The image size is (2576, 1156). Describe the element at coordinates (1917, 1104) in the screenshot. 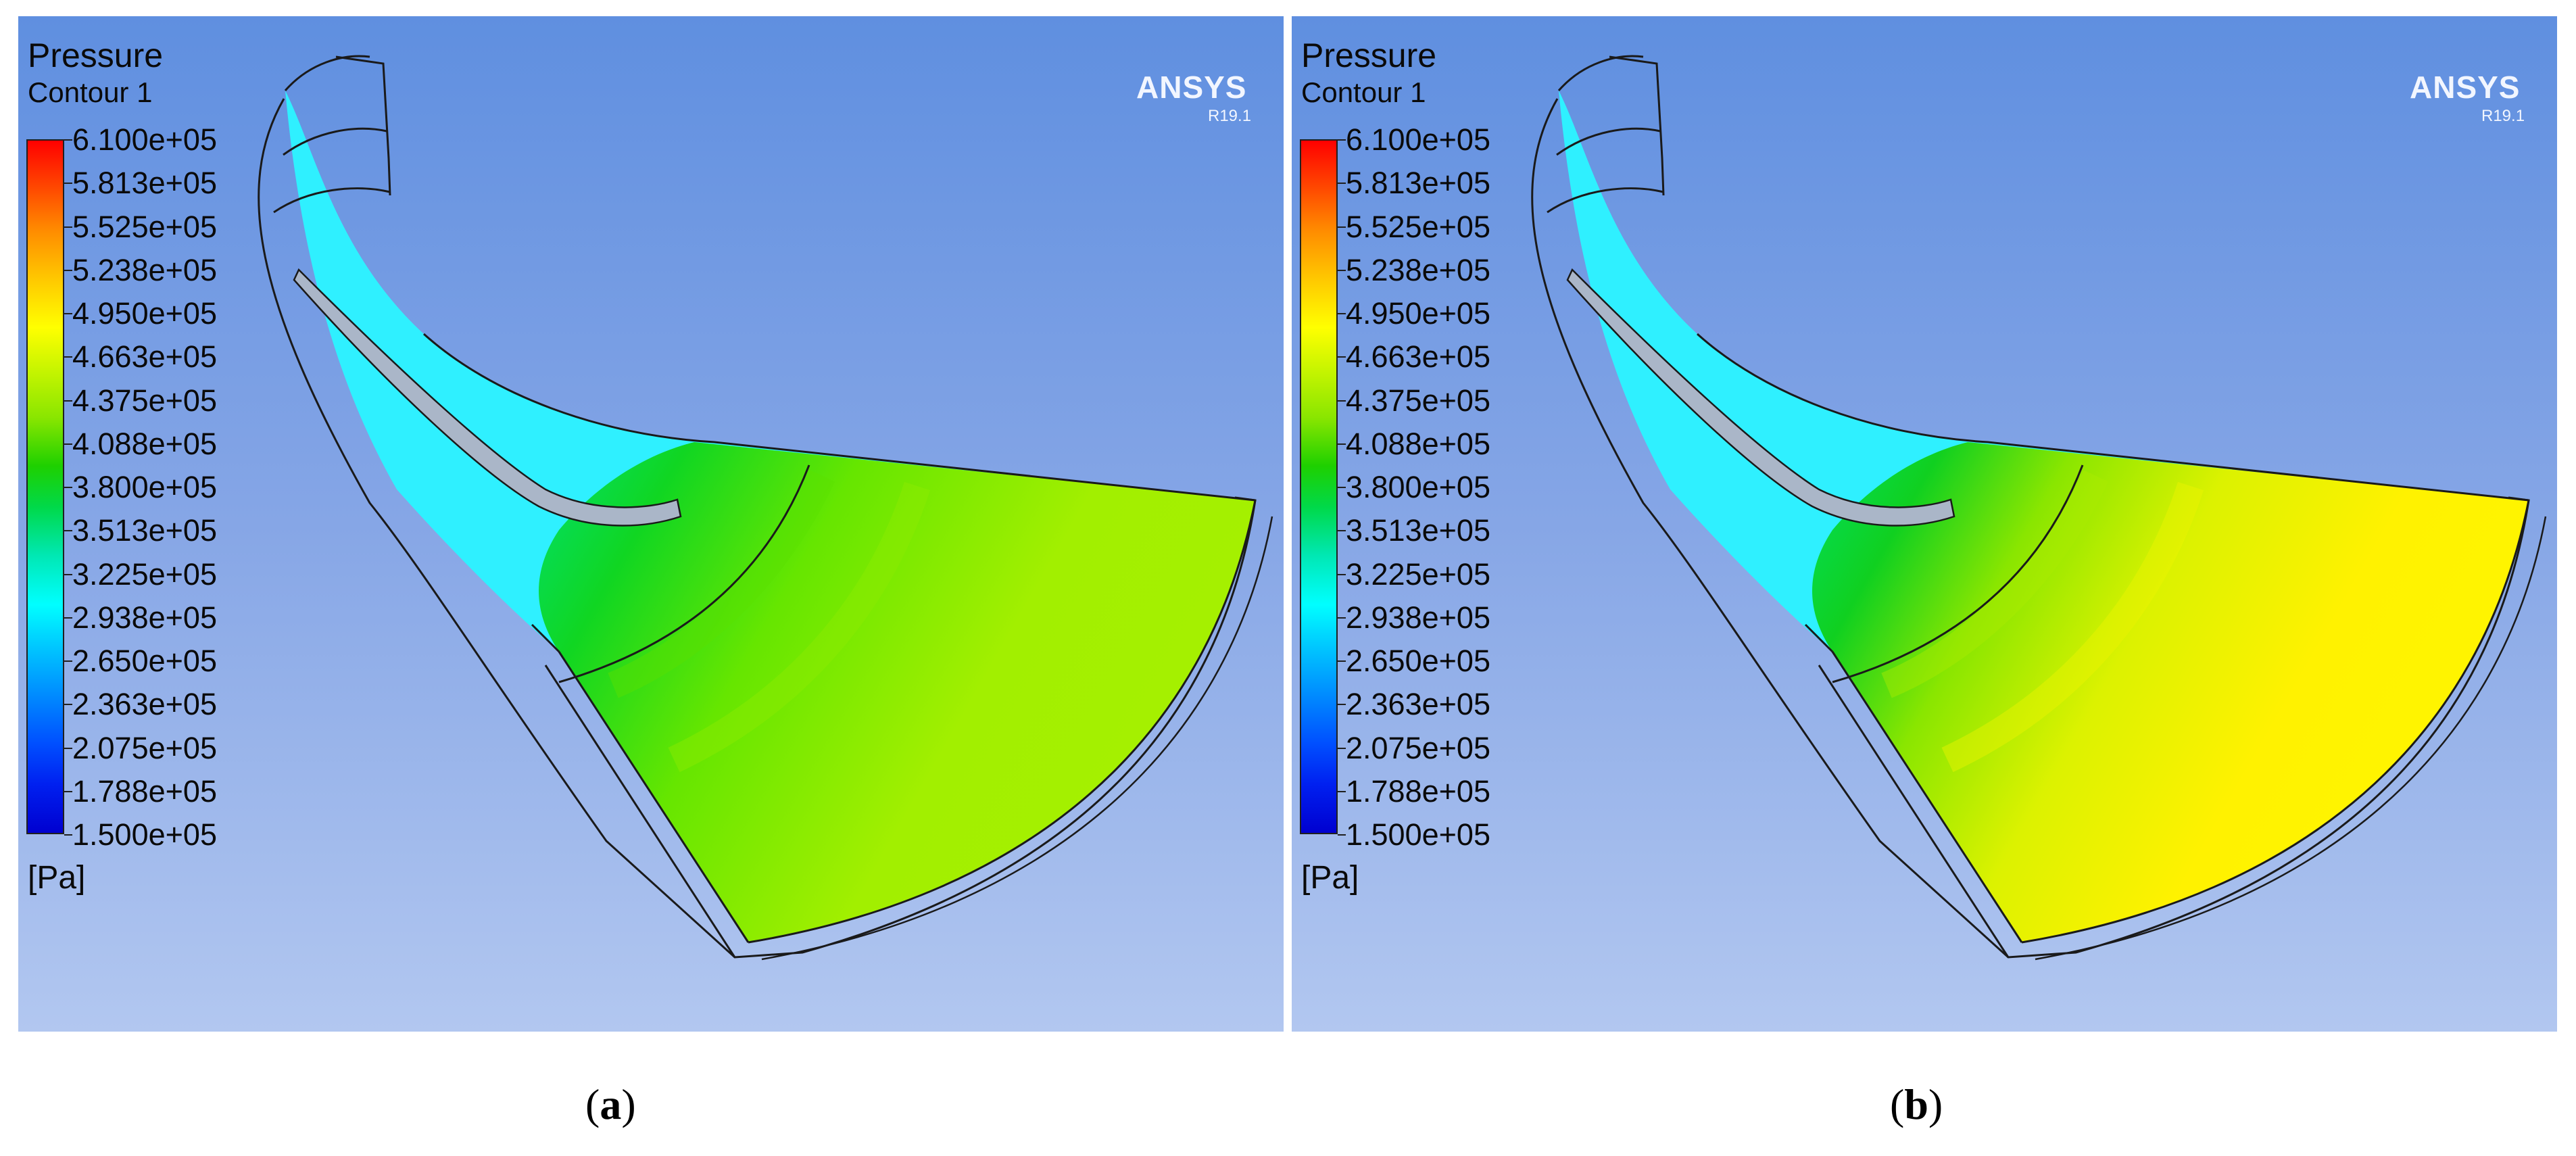

I see `caption-b: (b)` at that location.